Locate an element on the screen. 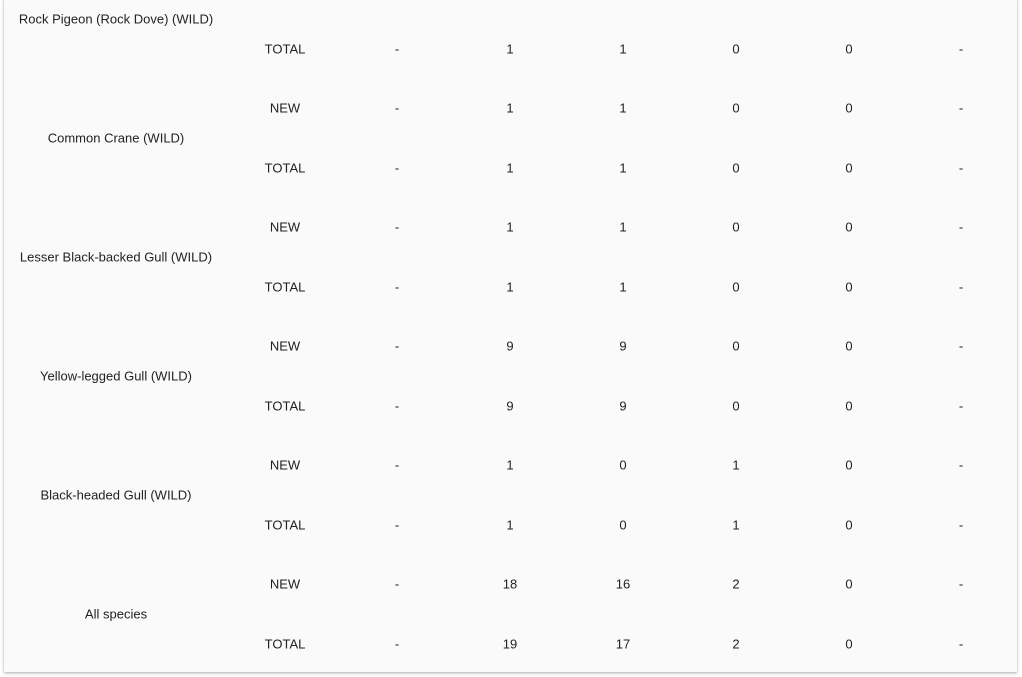  table-cell-value: 19 is located at coordinates (510, 644).